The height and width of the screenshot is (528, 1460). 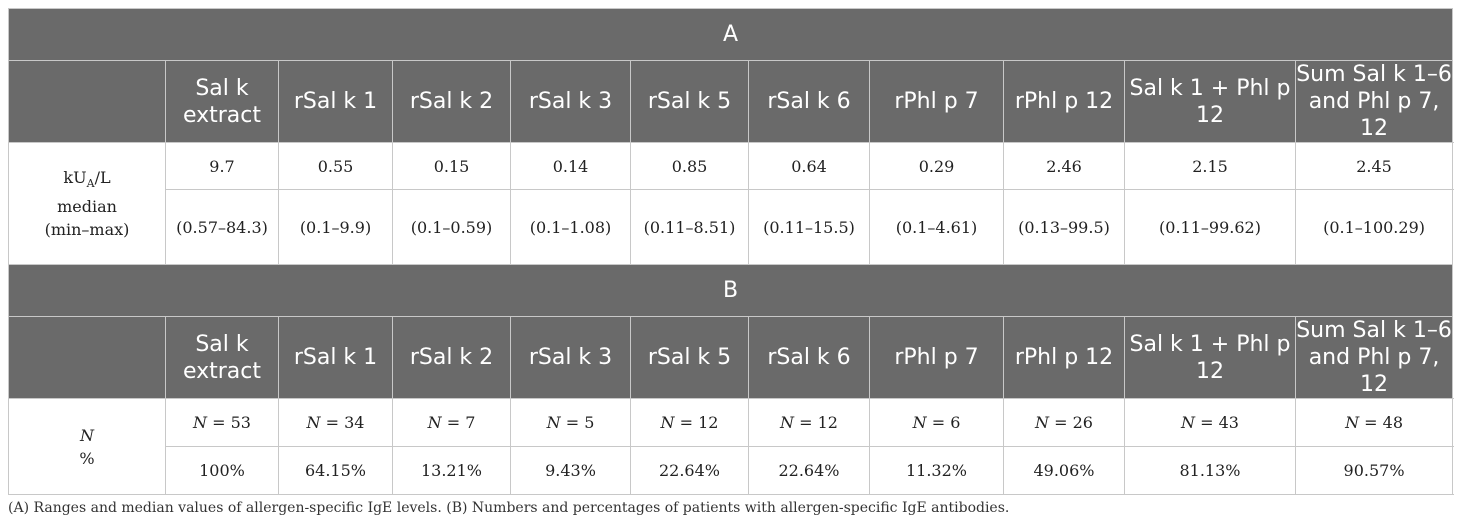 I want to click on range-cell: (0.13–99.5), so click(x=1064, y=227).